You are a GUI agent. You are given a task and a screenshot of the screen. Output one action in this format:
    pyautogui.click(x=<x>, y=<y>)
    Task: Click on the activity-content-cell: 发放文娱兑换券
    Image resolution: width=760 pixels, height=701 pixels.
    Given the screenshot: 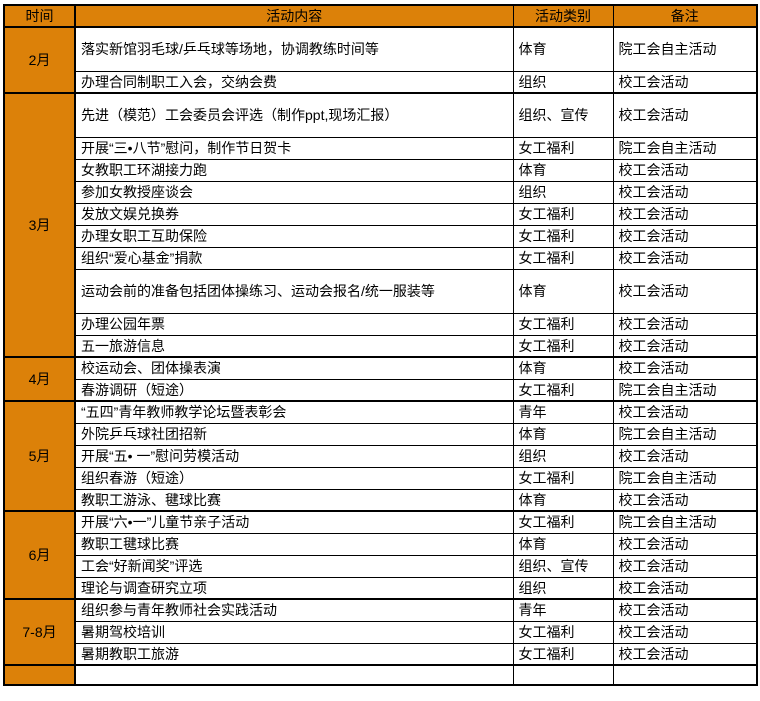 What is the action you would take?
    pyautogui.click(x=294, y=214)
    